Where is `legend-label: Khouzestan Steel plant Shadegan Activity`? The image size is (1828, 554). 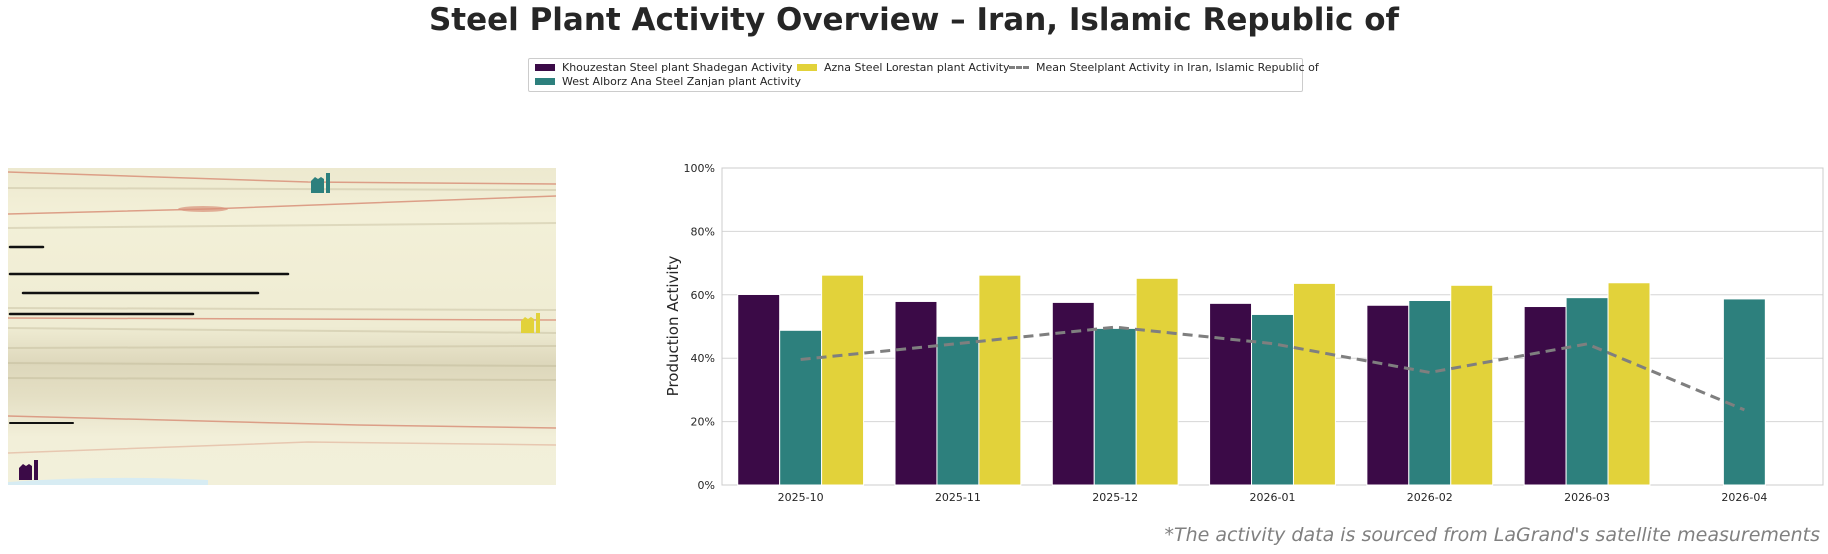
legend-label: Khouzestan Steel plant Shadegan Activity is located at coordinates (677, 67).